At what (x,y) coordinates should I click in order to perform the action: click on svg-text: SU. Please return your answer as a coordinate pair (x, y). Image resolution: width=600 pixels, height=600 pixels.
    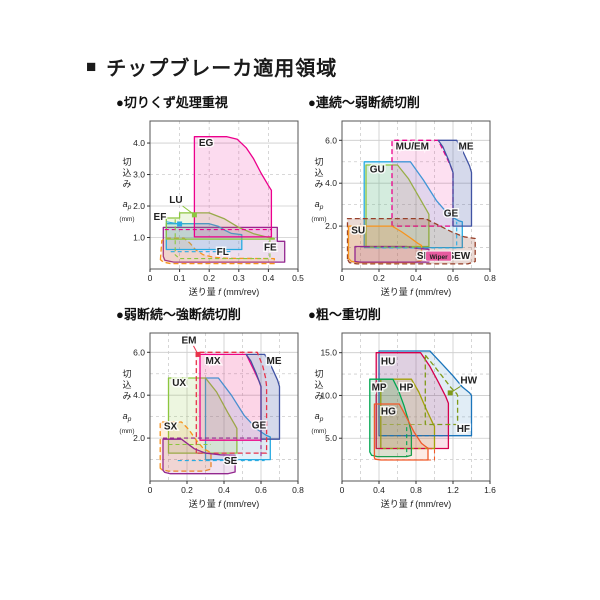
    Looking at the image, I should click on (358, 230).